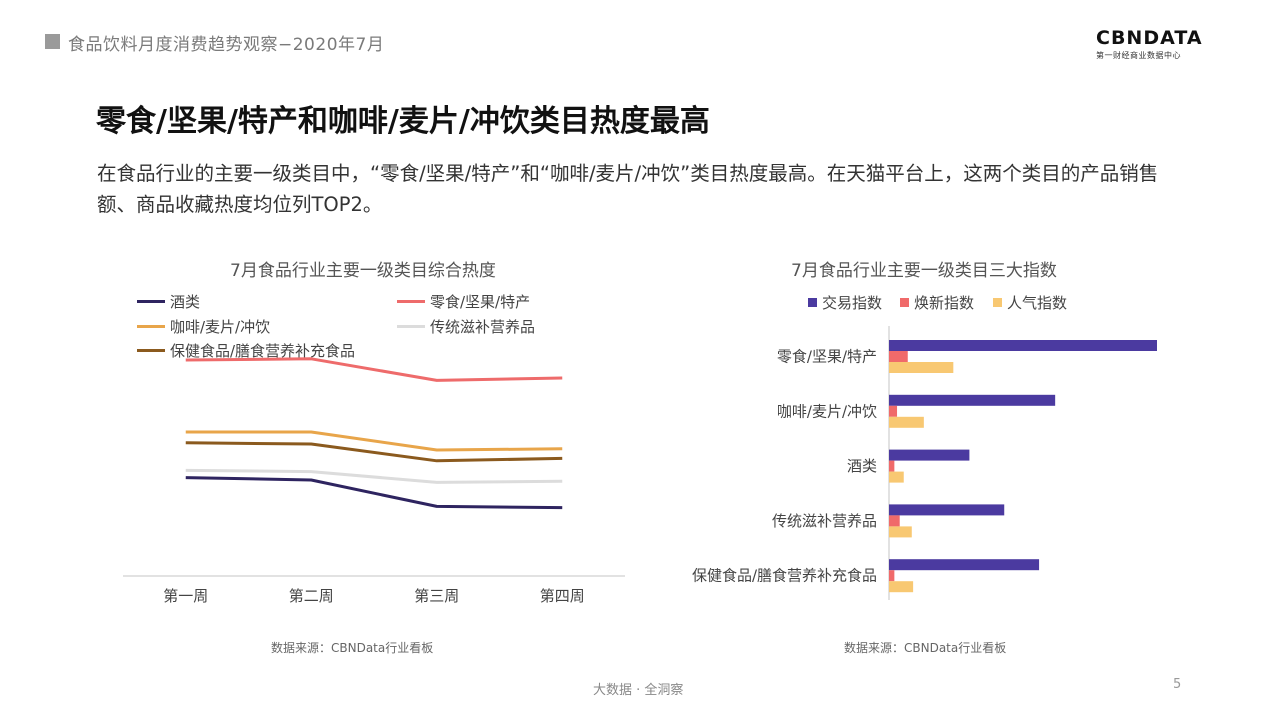 This screenshot has width=1279, height=719. What do you see at coordinates (944, 303) in the screenshot?
I see `legend-label: 焕新指数` at bounding box center [944, 303].